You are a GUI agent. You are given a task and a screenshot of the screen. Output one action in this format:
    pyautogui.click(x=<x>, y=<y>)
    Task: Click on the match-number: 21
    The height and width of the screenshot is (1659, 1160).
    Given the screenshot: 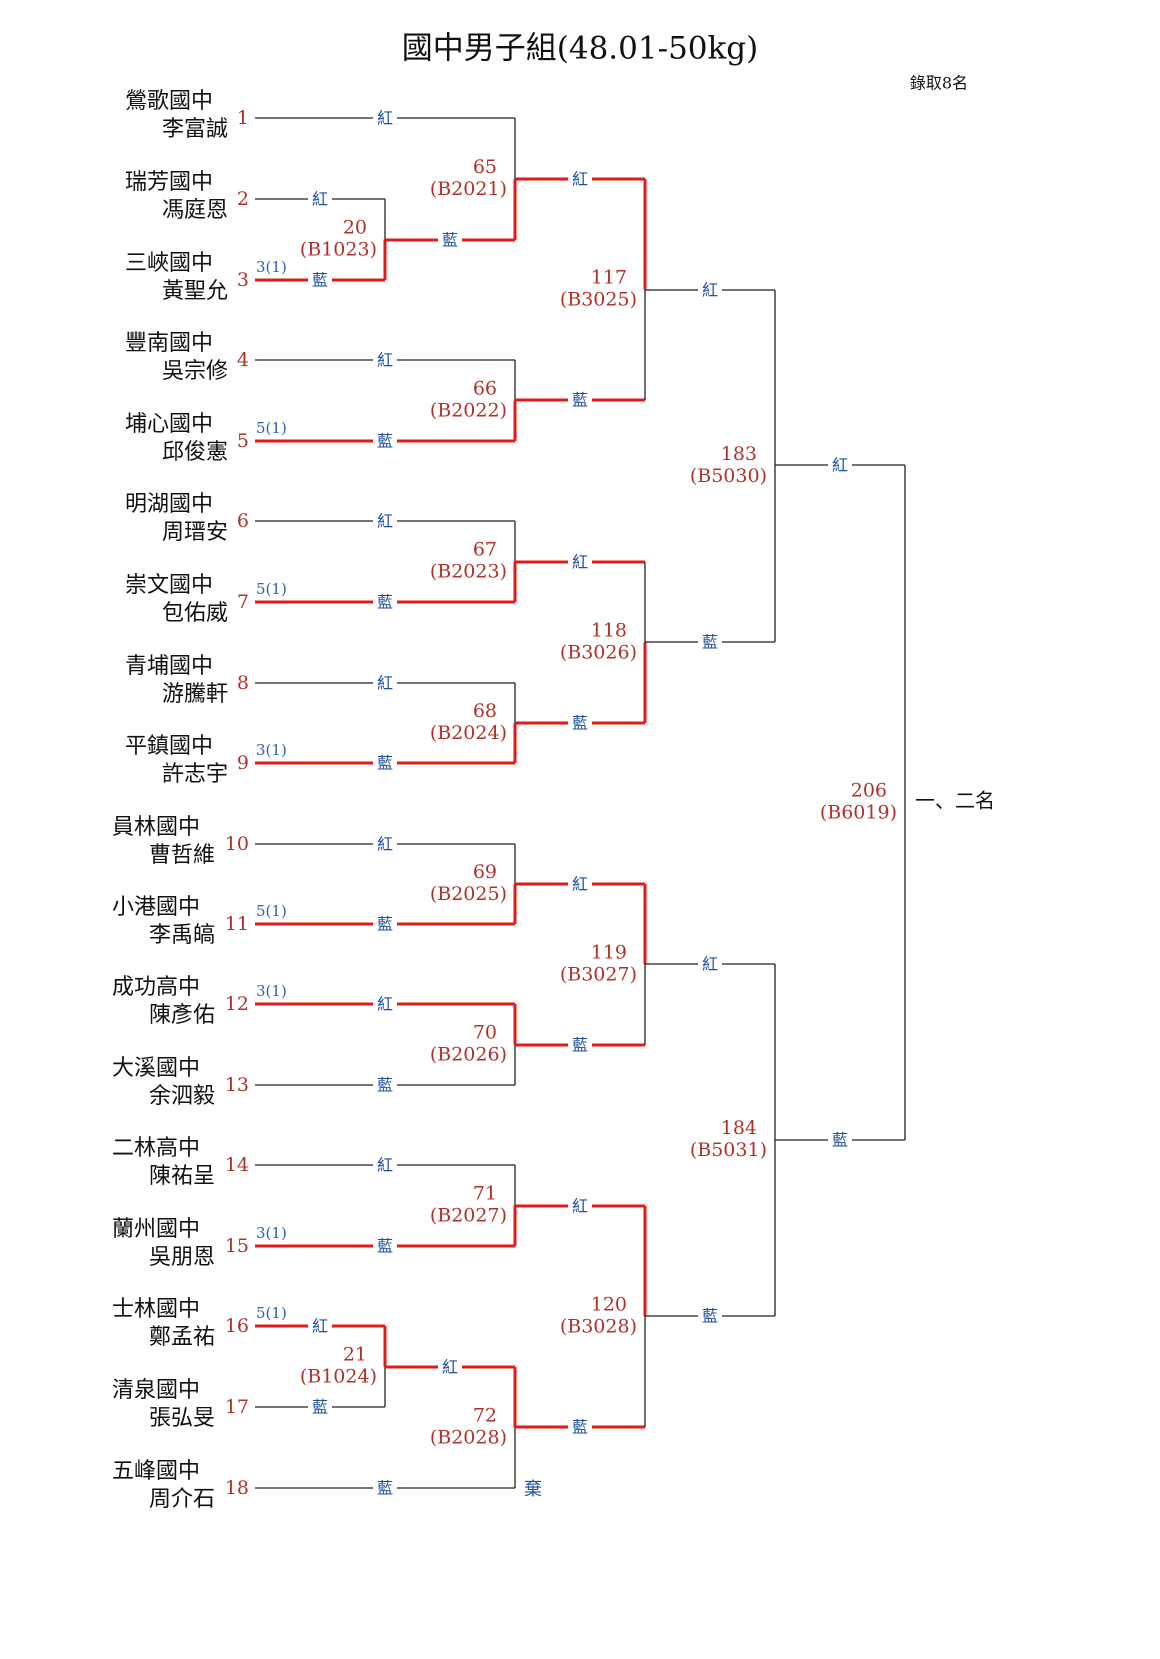 What is the action you would take?
    pyautogui.click(x=355, y=1355)
    